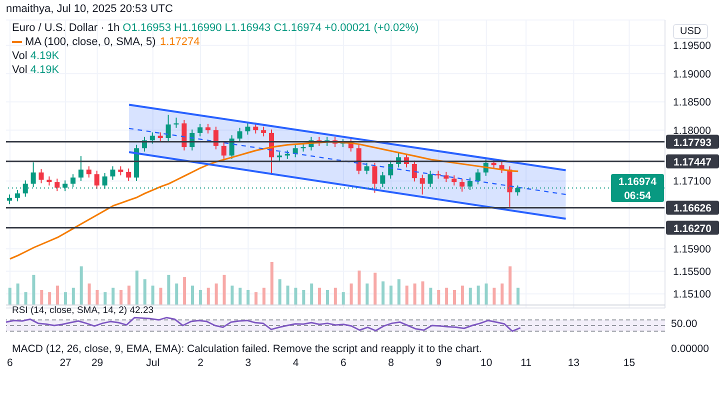 This screenshot has width=720, height=399. I want to click on annotation: Vol 4.19K, so click(36, 56).